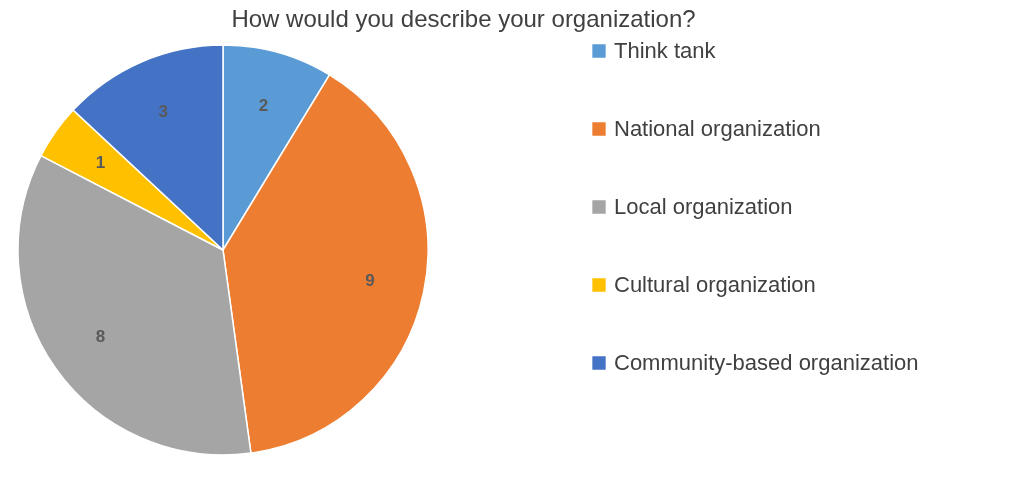 This screenshot has height=499, width=1021. What do you see at coordinates (665, 50) in the screenshot?
I see `legend-label: Think tank` at bounding box center [665, 50].